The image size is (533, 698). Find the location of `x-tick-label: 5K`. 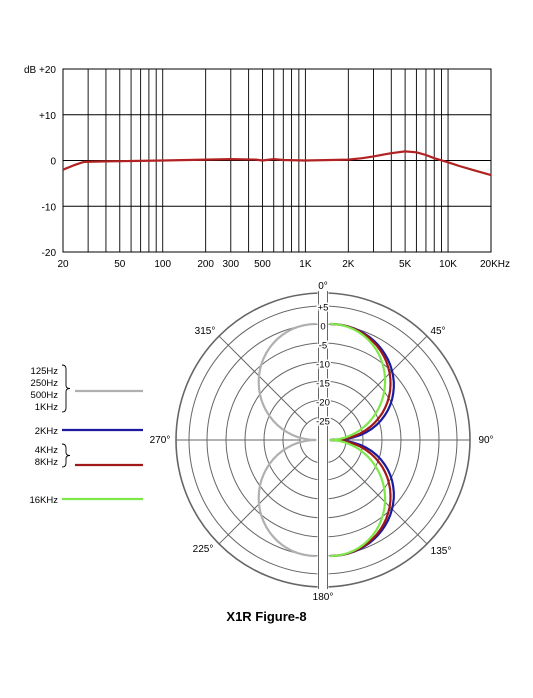

x-tick-label: 5K is located at coordinates (405, 264).